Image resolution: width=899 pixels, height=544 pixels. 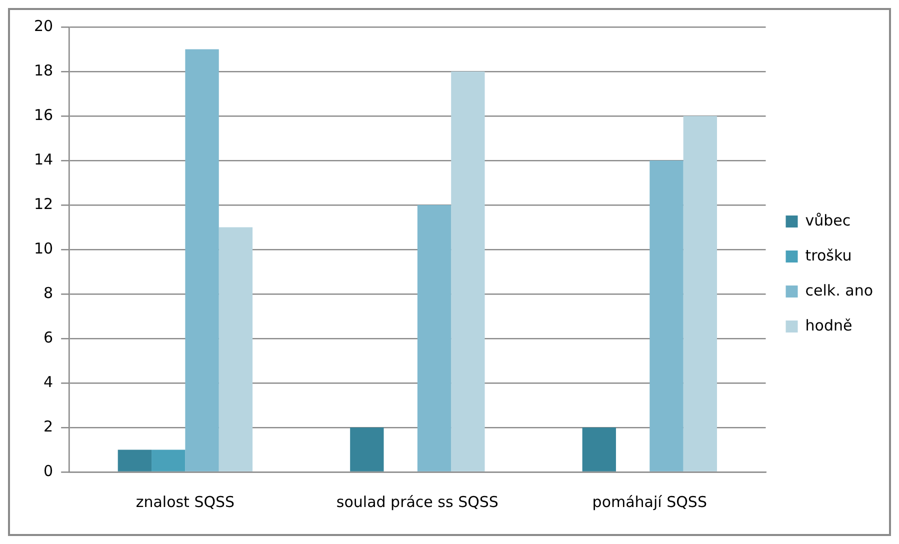 I want to click on y-tick-label: 0, so click(x=49, y=471).